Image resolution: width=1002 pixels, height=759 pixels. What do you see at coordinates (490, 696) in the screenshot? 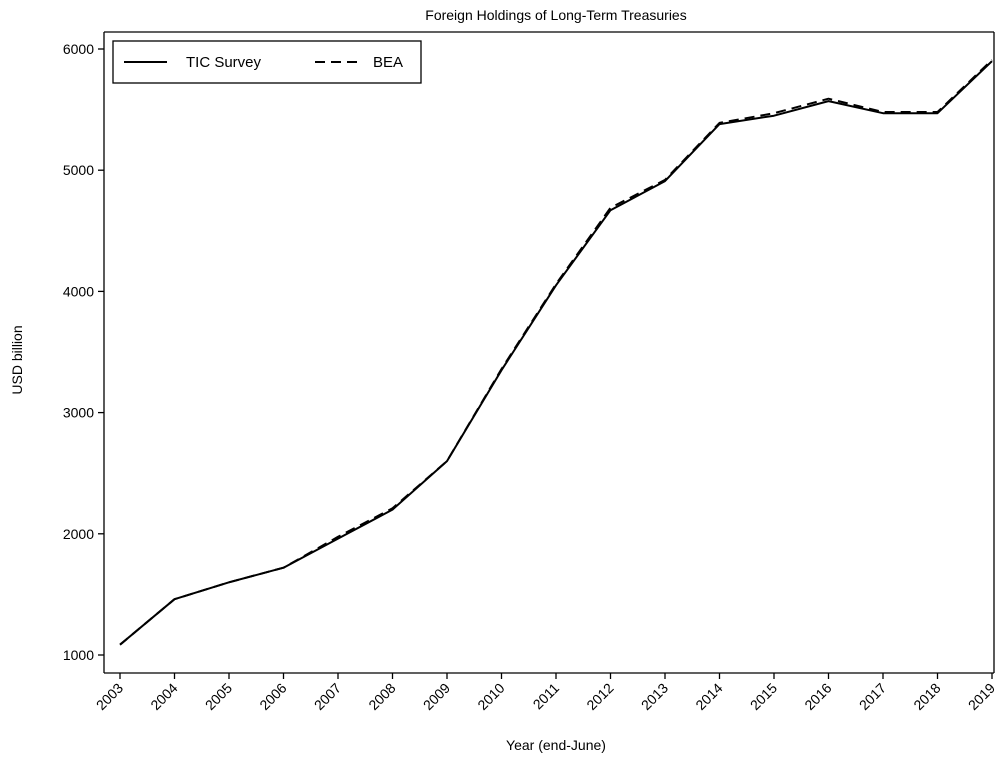
I see `x-tick-label: 2010` at bounding box center [490, 696].